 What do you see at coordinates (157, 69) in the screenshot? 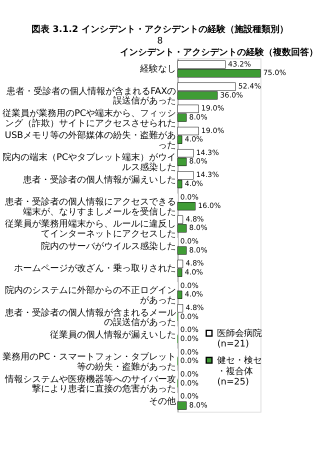
I see `y-tick-label: 経験なし` at bounding box center [157, 69].